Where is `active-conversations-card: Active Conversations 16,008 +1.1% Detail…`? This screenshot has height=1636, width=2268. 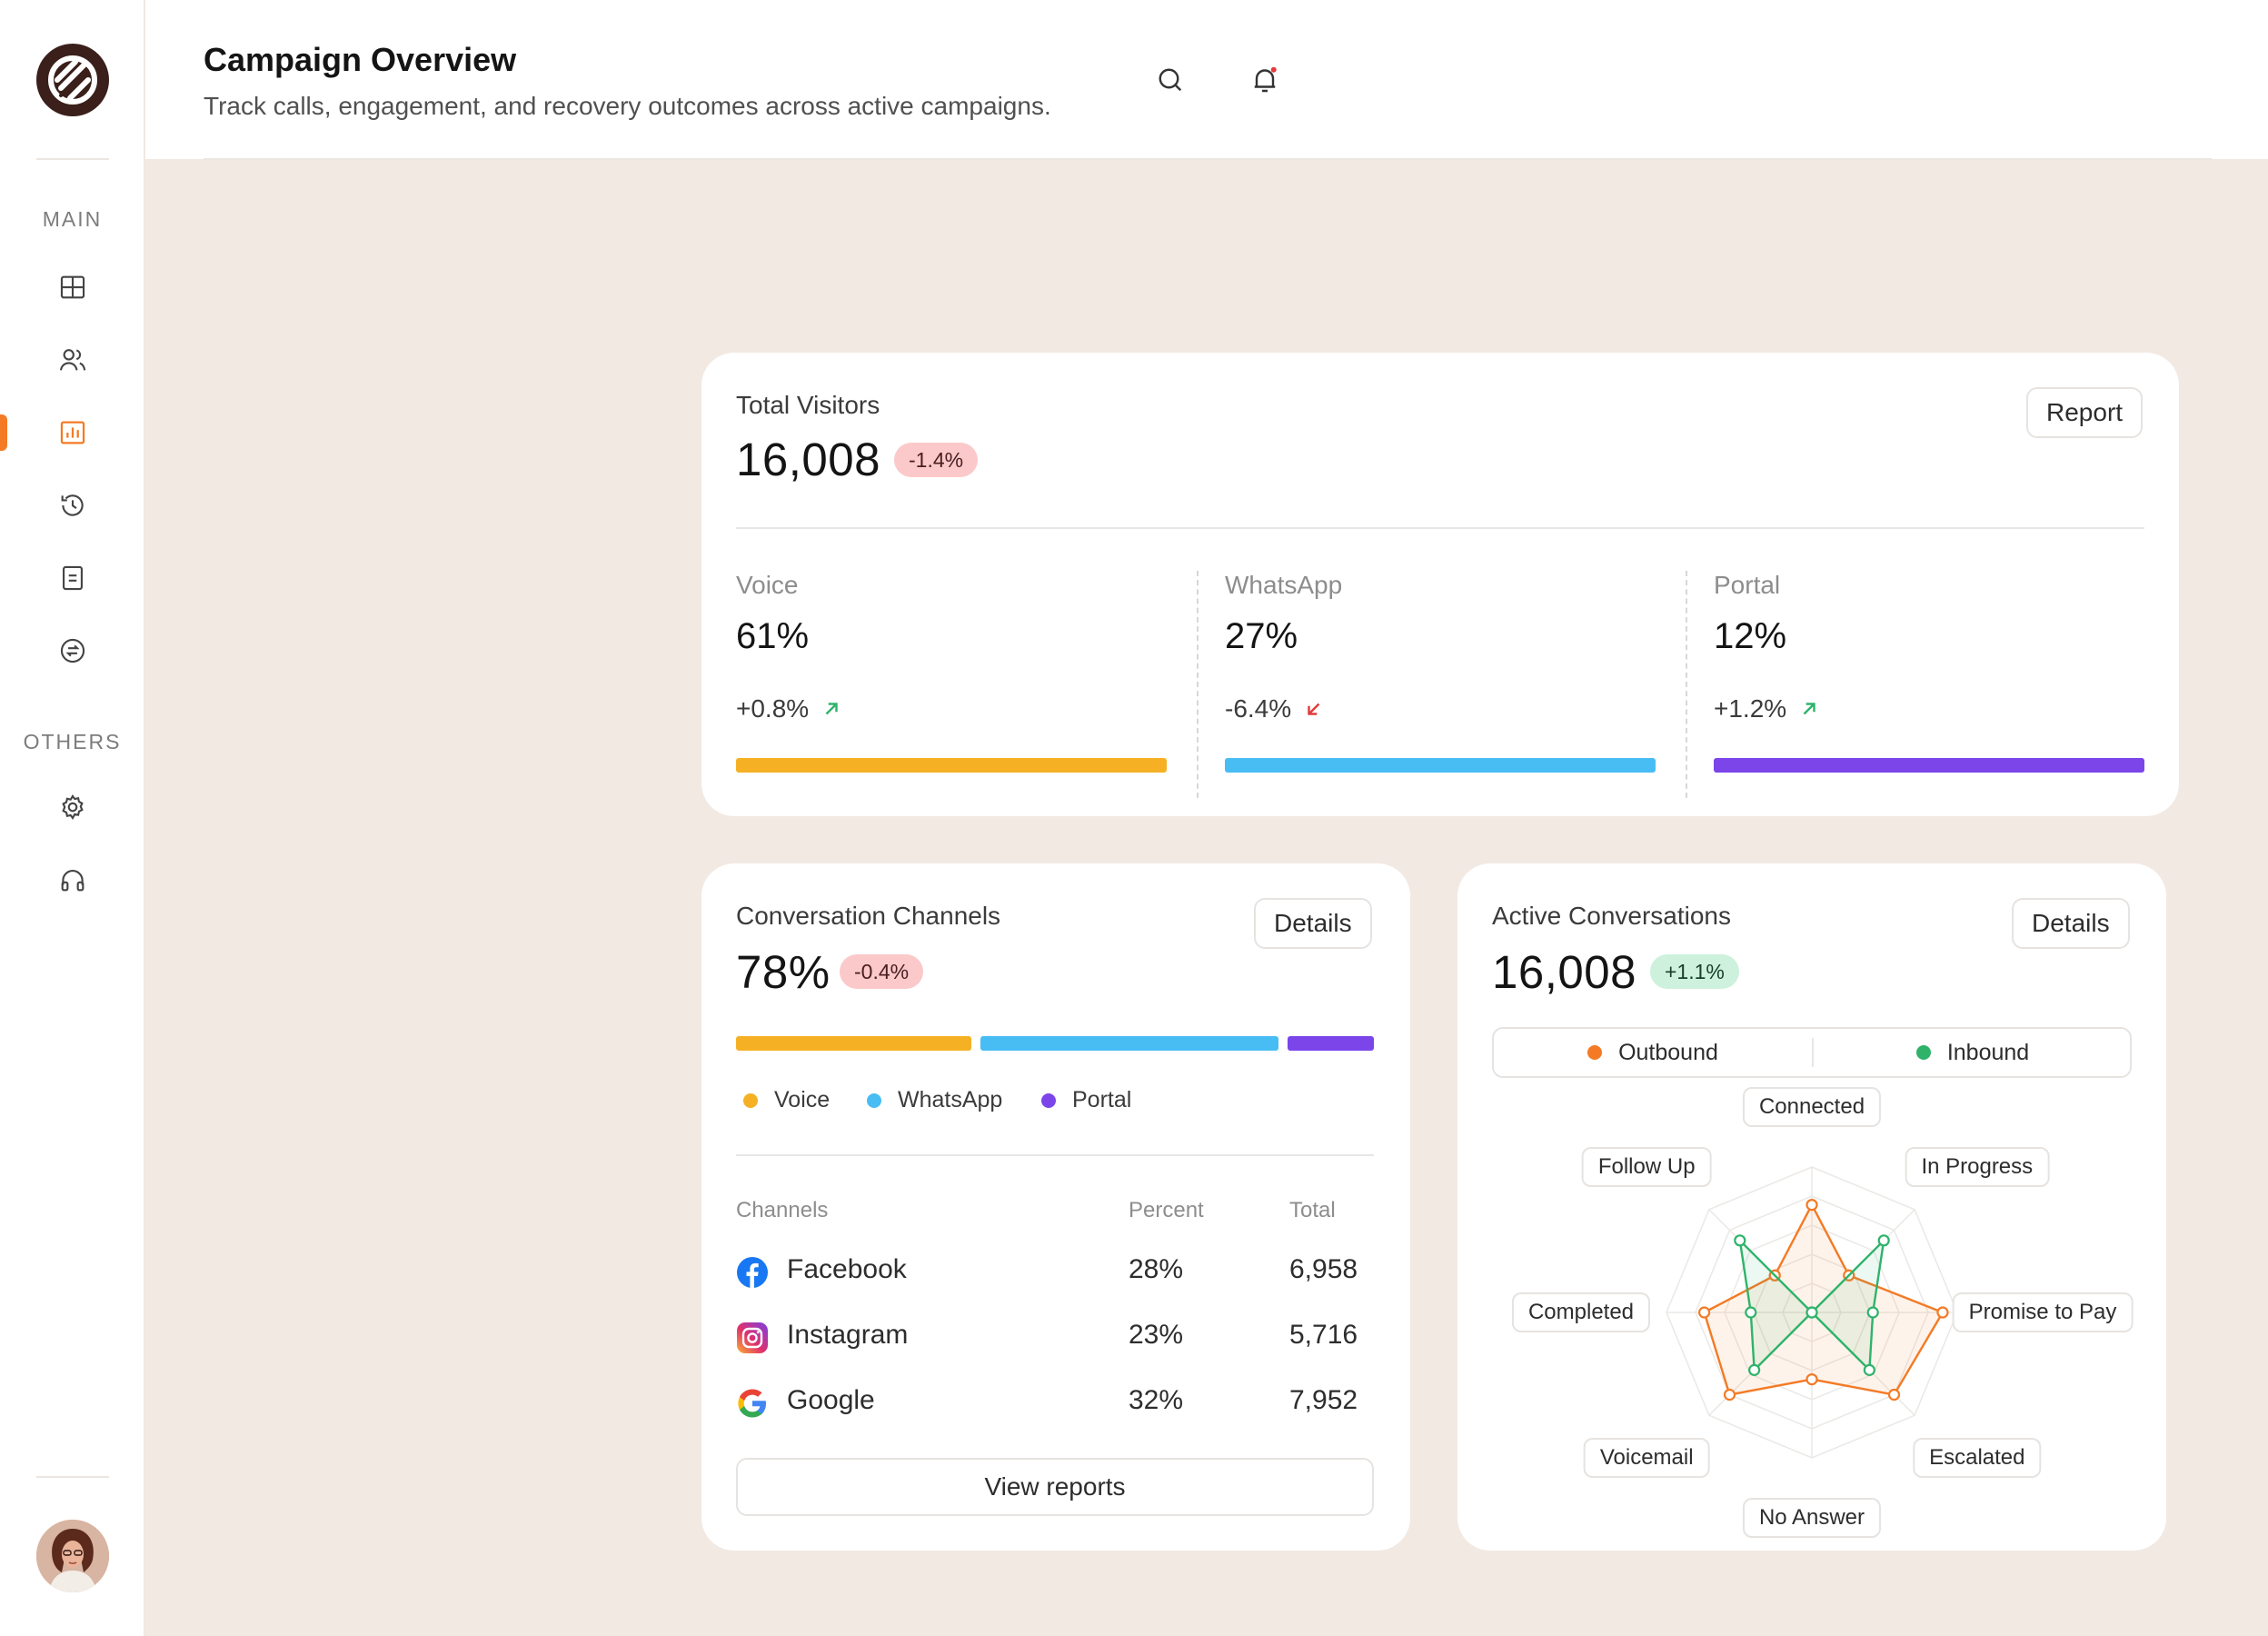 active-conversations-card: Active Conversations 16,008 +1.1% Detail… is located at coordinates (1811, 1207).